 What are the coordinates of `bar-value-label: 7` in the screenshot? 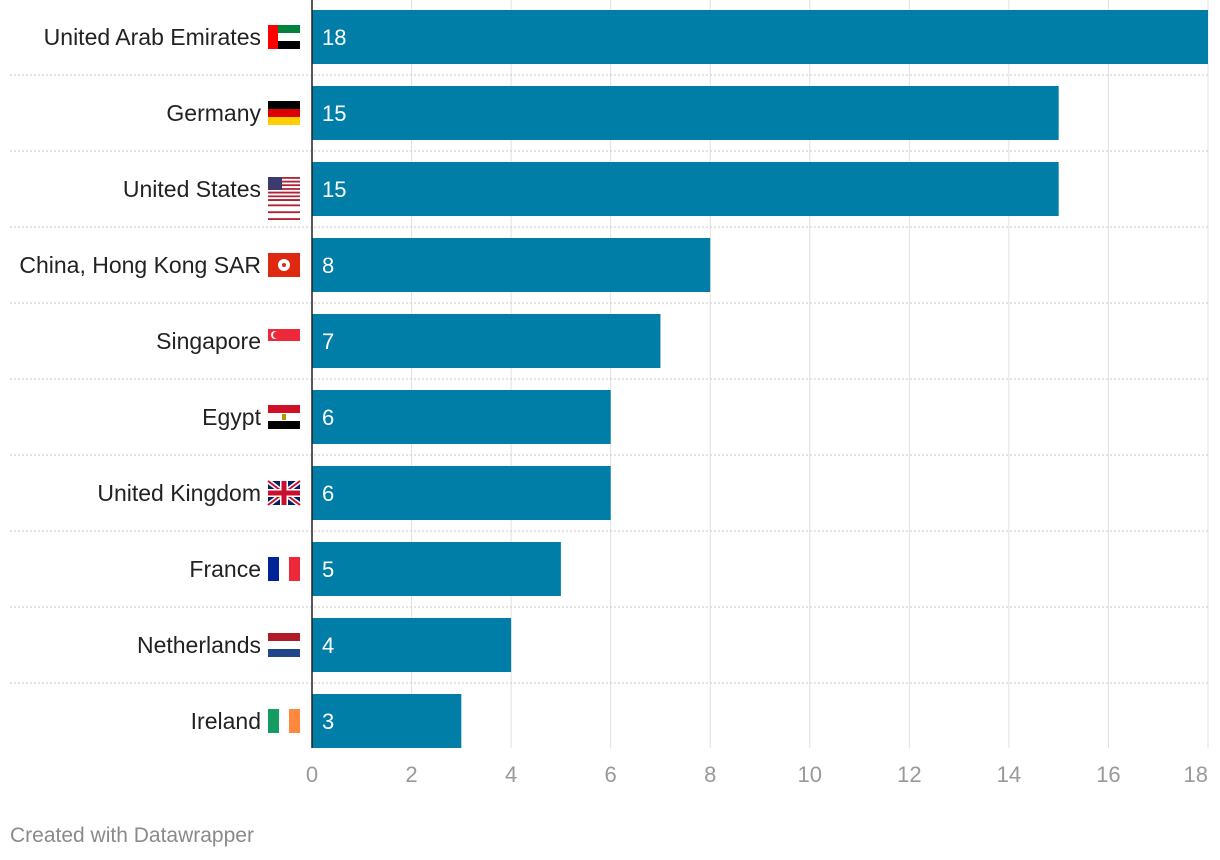 It's located at (328, 341).